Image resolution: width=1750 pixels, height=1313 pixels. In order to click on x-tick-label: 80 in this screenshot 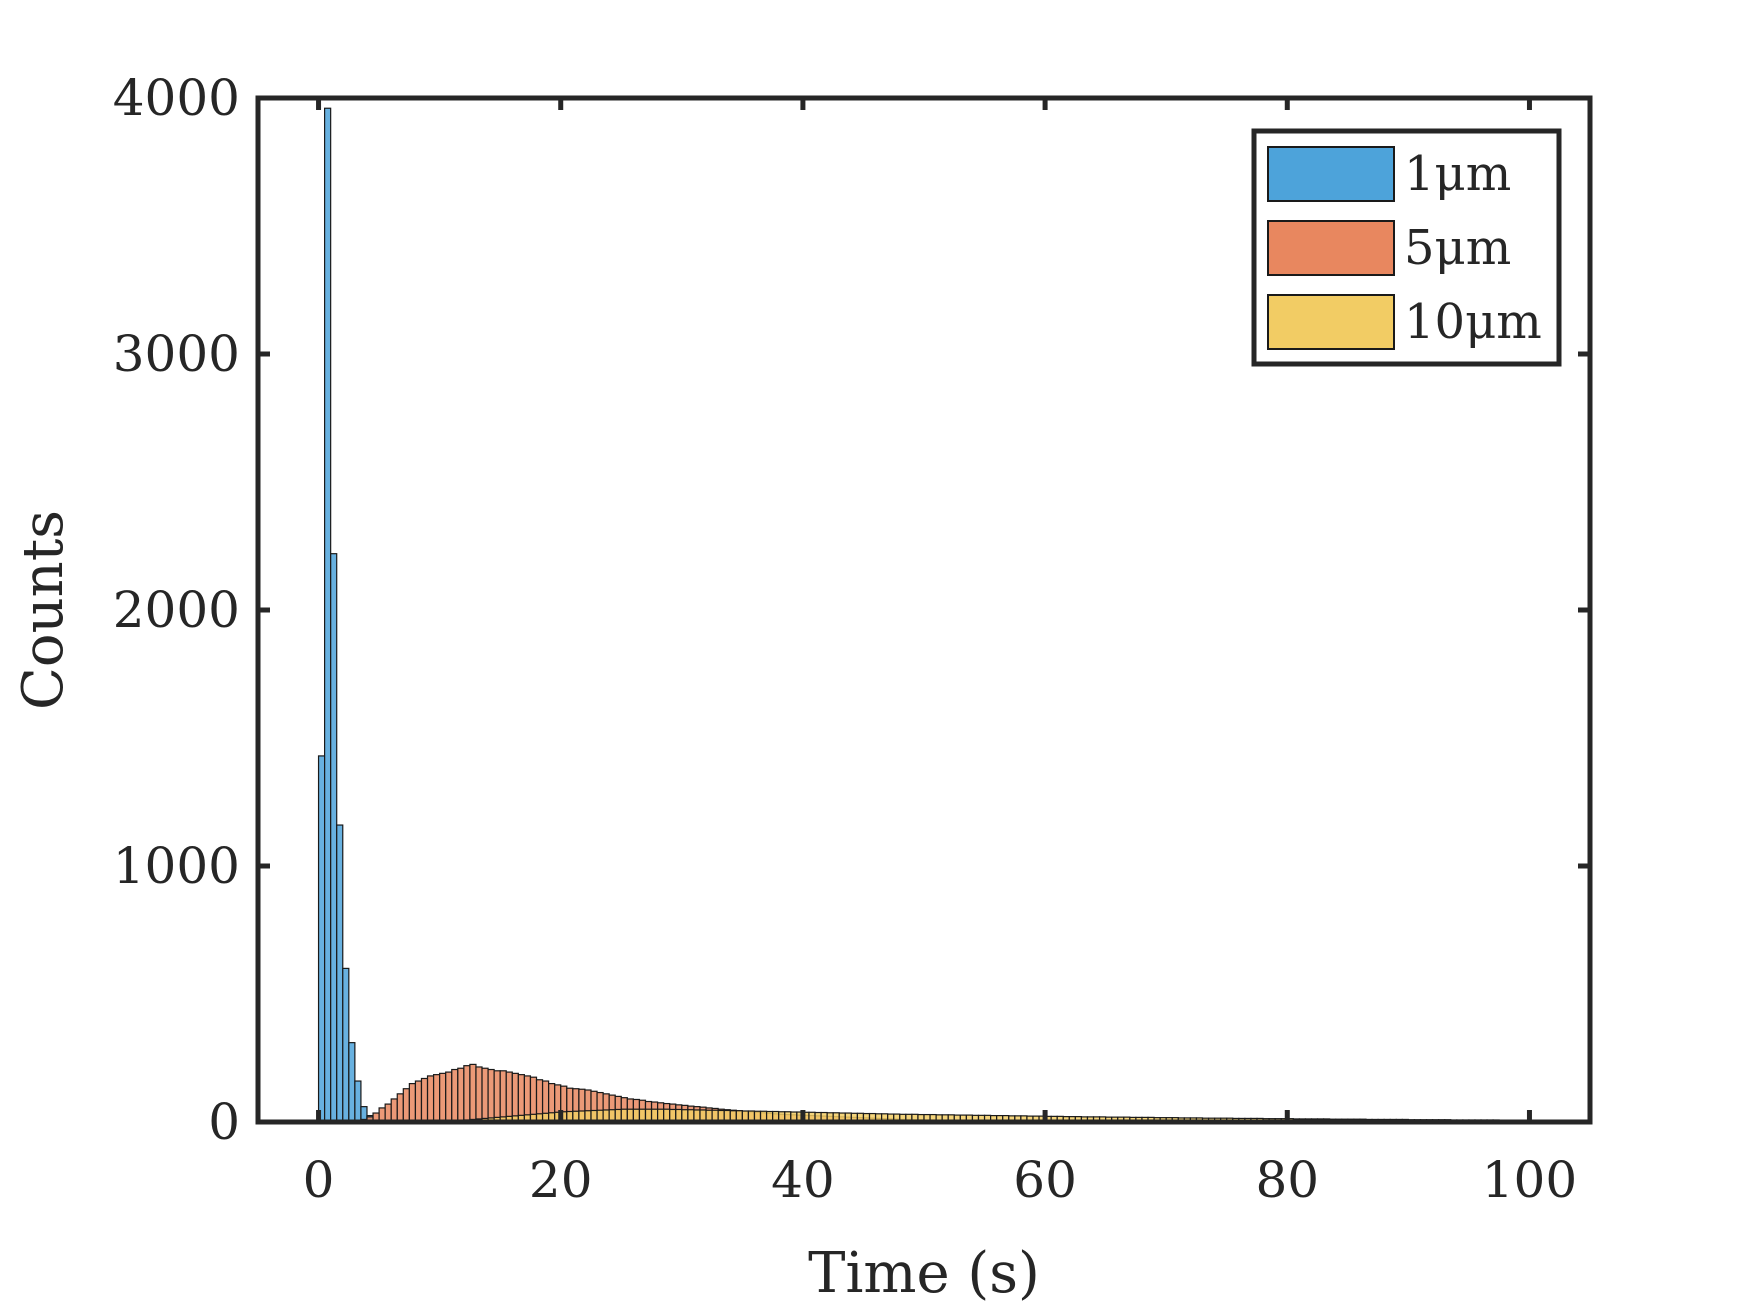, I will do `click(1287, 1180)`.